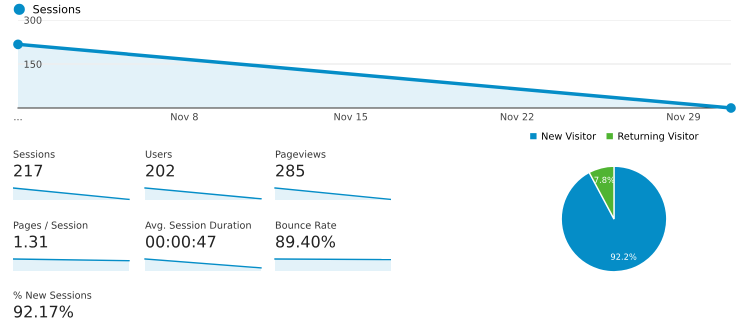  What do you see at coordinates (198, 226) in the screenshot?
I see `text: Avg. Session Duration` at bounding box center [198, 226].